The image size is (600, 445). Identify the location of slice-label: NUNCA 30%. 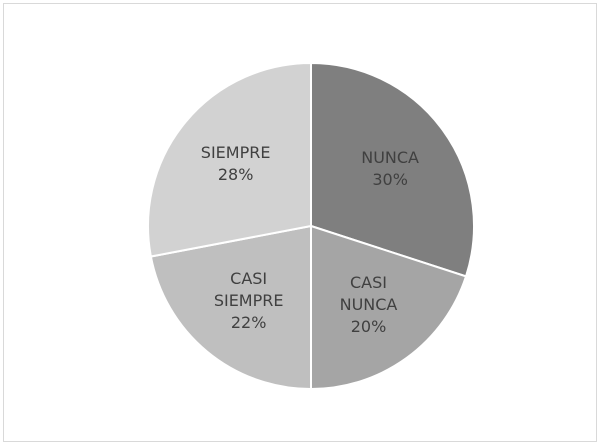
(390, 169).